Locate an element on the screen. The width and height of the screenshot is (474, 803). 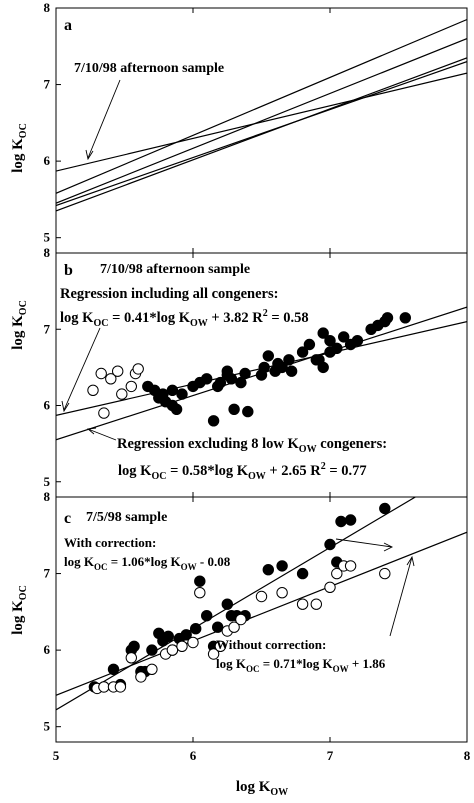
annotation-arrow-b-all is located at coordinates (82, 369).